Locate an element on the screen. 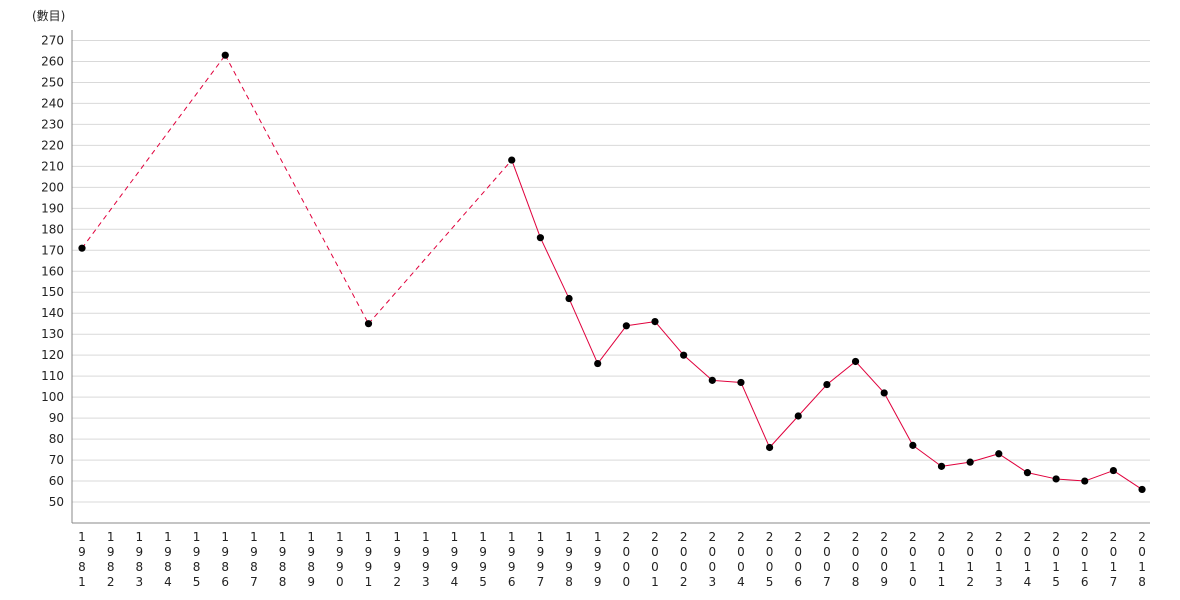 Image resolution: width=1180 pixels, height=600 pixels. y-tick-label: 210 is located at coordinates (52, 166).